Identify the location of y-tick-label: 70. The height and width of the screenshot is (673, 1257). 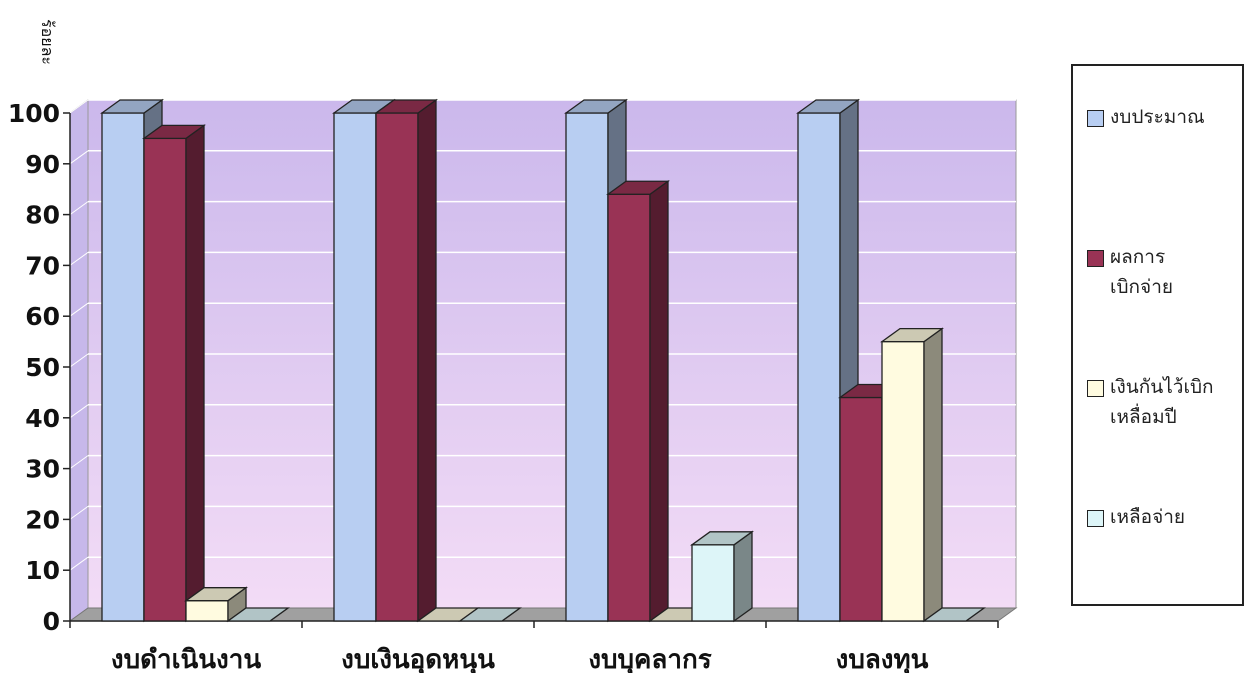
(42, 265).